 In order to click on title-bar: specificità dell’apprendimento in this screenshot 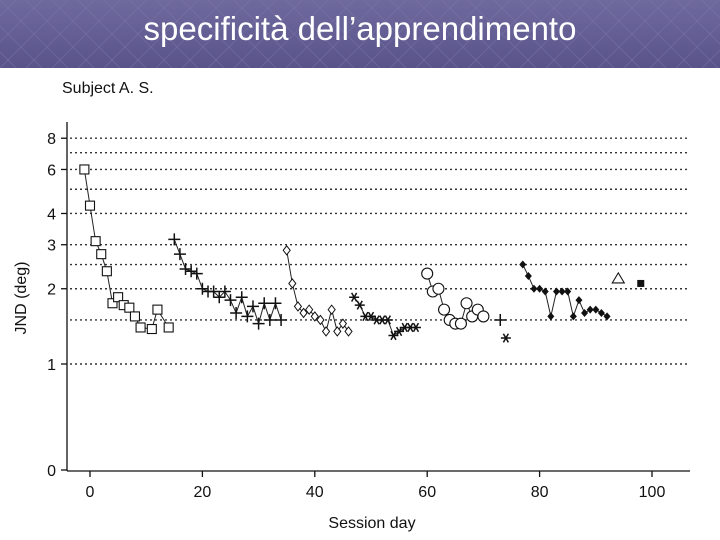, I will do `click(360, 34)`.